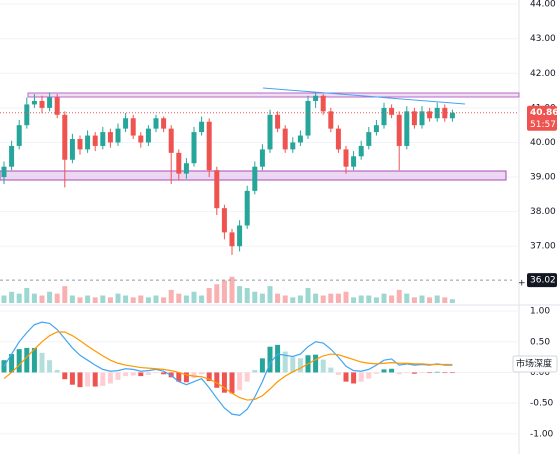 This screenshot has width=560, height=454. I want to click on y-tick-label: 42.00, so click(543, 74).